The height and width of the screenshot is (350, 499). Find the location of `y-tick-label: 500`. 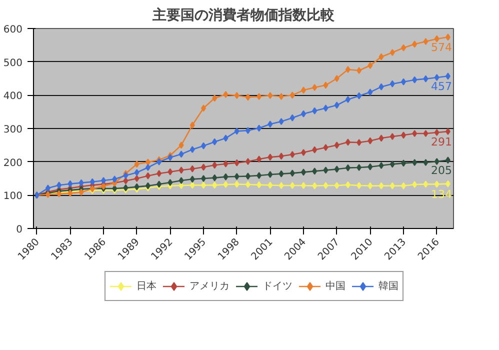

y-tick-label: 500 is located at coordinates (13, 63).